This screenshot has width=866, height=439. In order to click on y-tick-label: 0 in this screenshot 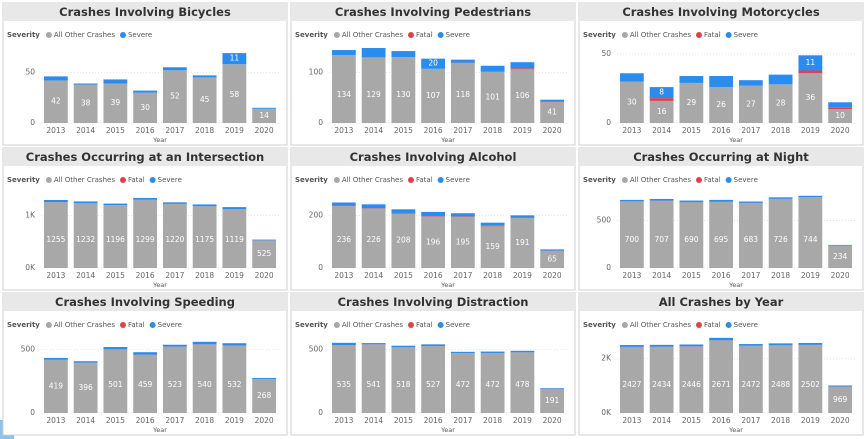, I will do `click(32, 122)`.